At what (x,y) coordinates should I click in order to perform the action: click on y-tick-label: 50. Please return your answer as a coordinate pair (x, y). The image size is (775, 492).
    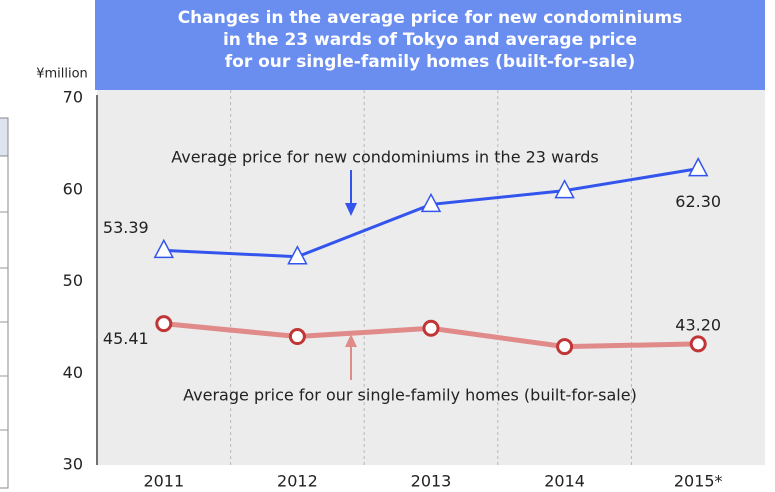
    Looking at the image, I should click on (73, 280).